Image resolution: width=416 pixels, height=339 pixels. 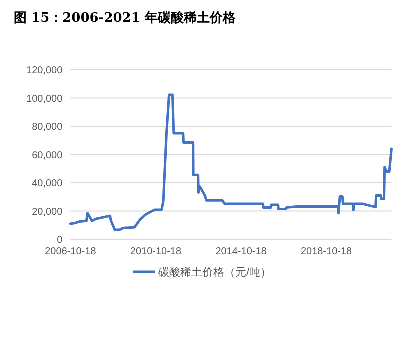 What do you see at coordinates (242, 252) in the screenshot?
I see `x-tick-label: 2014-10-18` at bounding box center [242, 252].